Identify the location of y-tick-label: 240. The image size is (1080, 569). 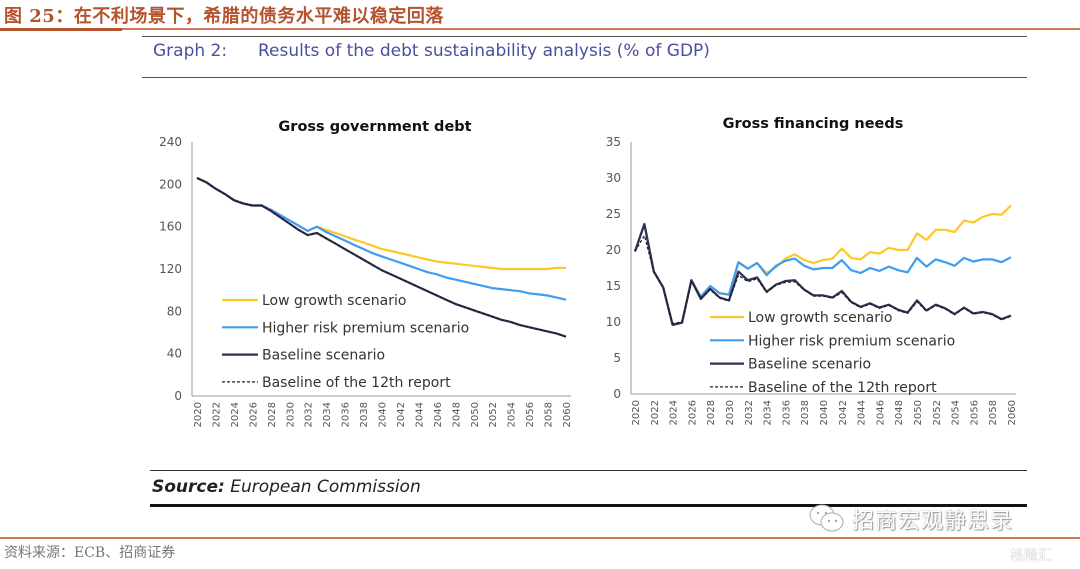
(170, 142).